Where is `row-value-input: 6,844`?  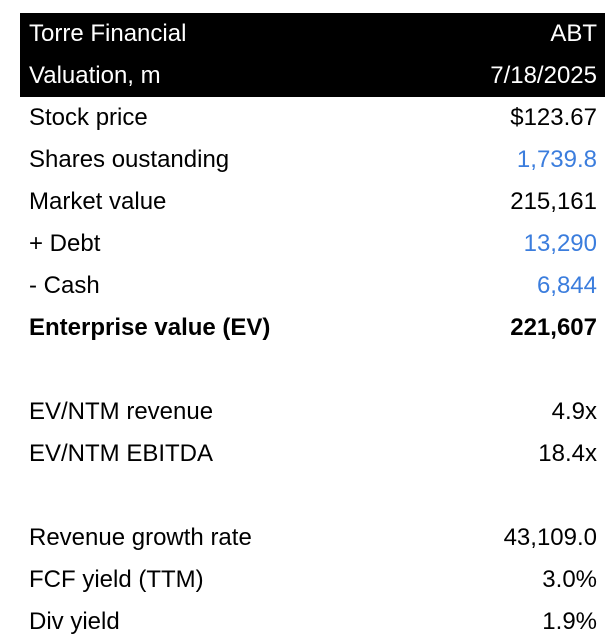
row-value-input: 6,844 is located at coordinates (566, 285).